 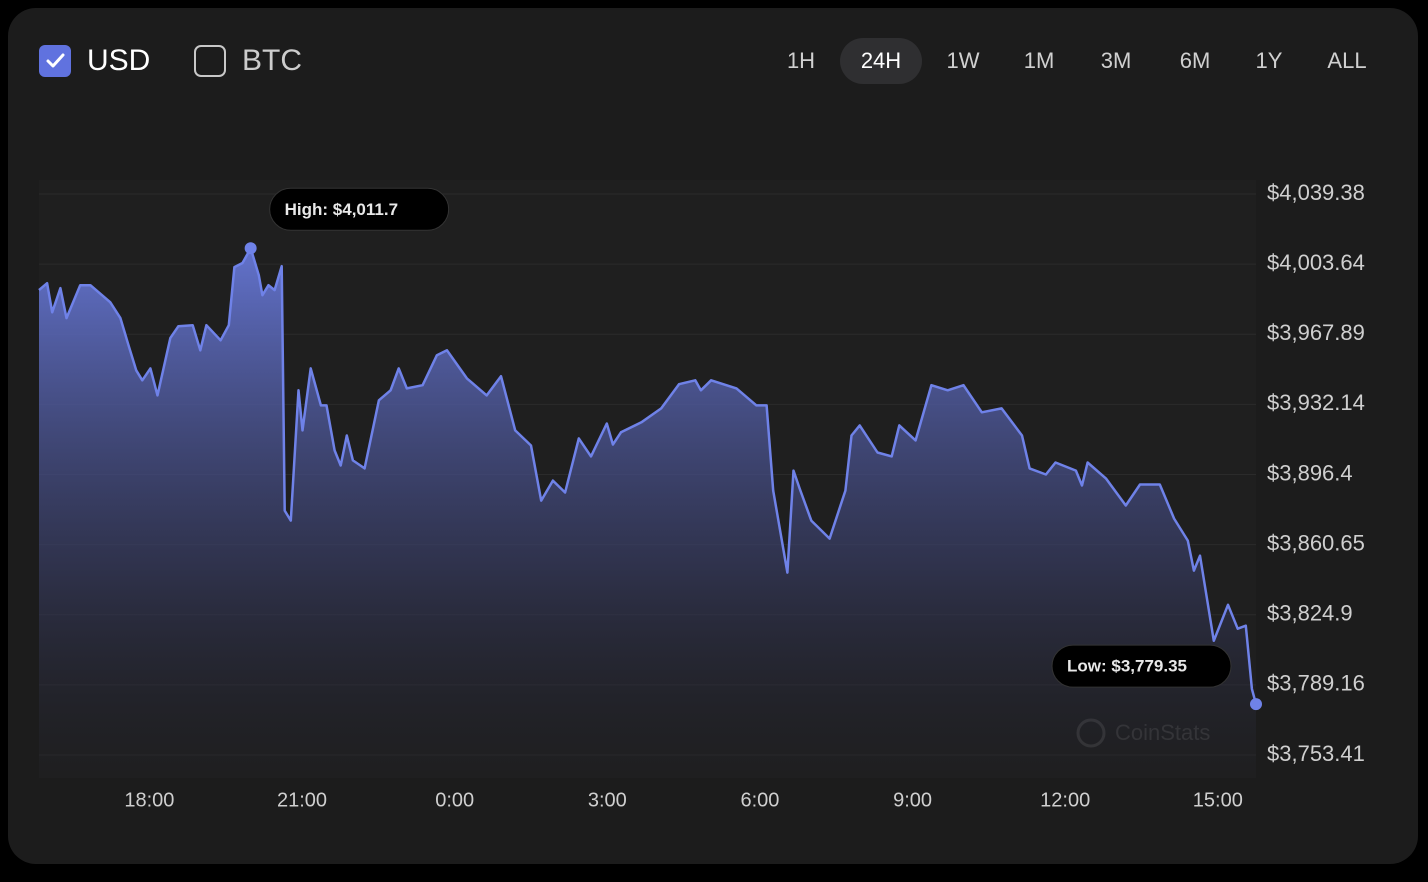 I want to click on range-button: ALL, so click(x=1346, y=60).